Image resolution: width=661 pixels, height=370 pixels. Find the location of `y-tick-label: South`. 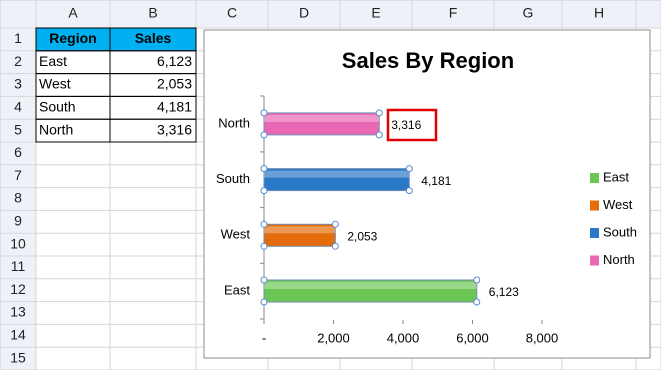

y-tick-label: South is located at coordinates (233, 178).